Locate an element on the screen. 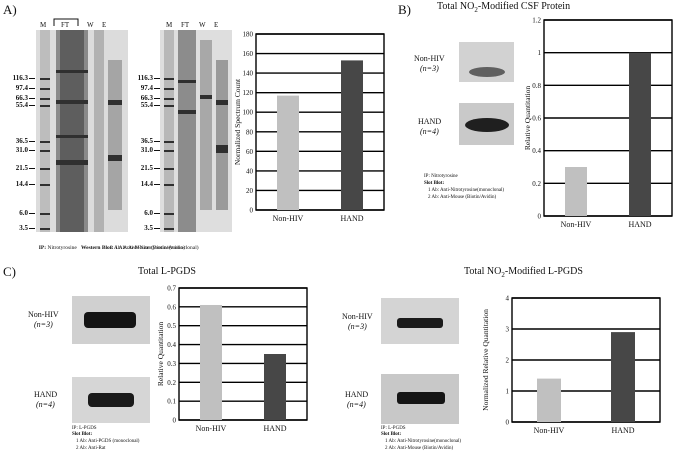 The width and height of the screenshot is (685, 457). gel1-lane-ft: FT is located at coordinates (65, 25).